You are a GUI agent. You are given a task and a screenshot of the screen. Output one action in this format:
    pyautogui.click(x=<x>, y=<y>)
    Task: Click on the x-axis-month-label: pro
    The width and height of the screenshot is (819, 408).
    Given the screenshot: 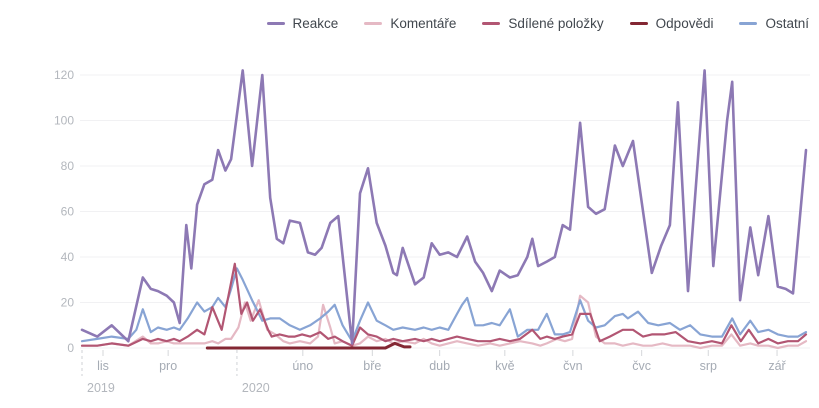 What is the action you would take?
    pyautogui.click(x=168, y=366)
    